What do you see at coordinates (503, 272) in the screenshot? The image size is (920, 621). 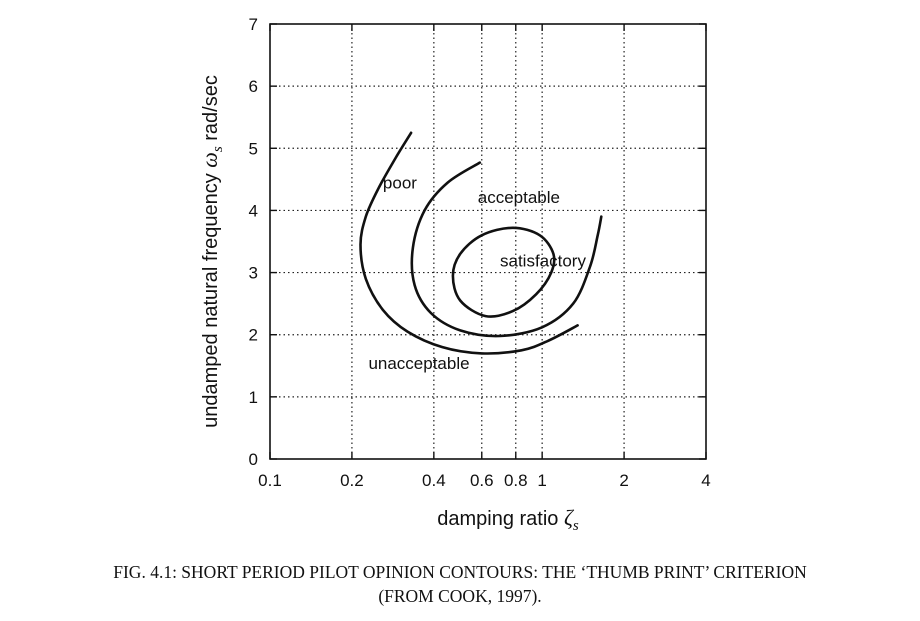 I see `contour-satisfactory` at bounding box center [503, 272].